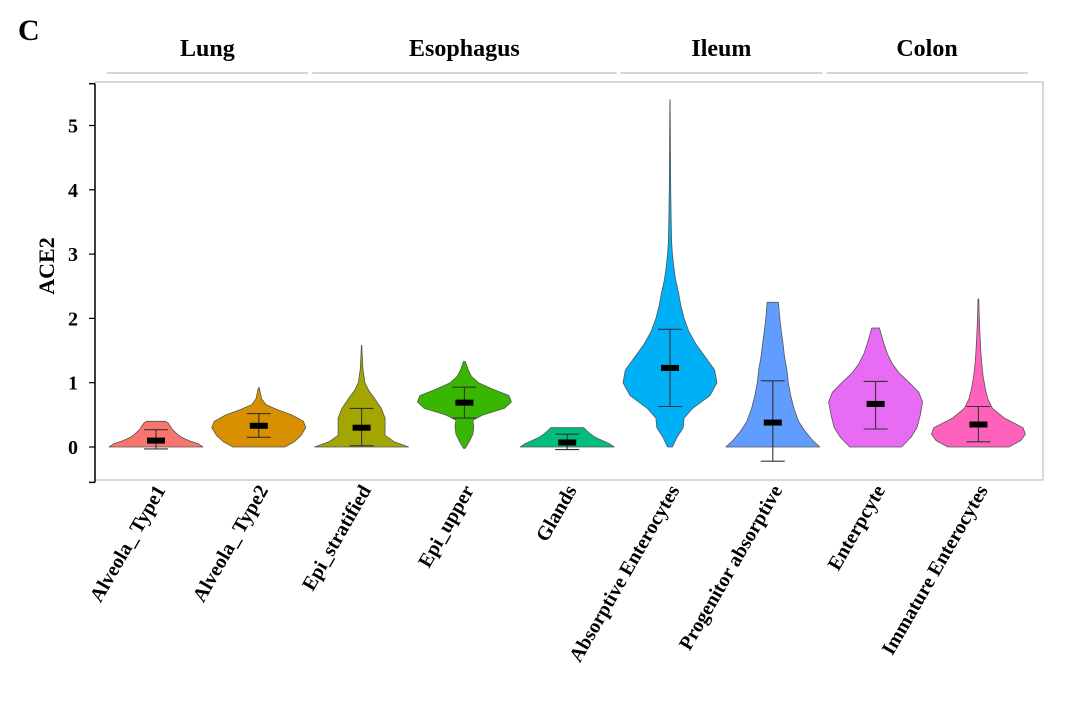 The image size is (1080, 712). I want to click on x-tick-label: Enterpcyte, so click(857, 527).